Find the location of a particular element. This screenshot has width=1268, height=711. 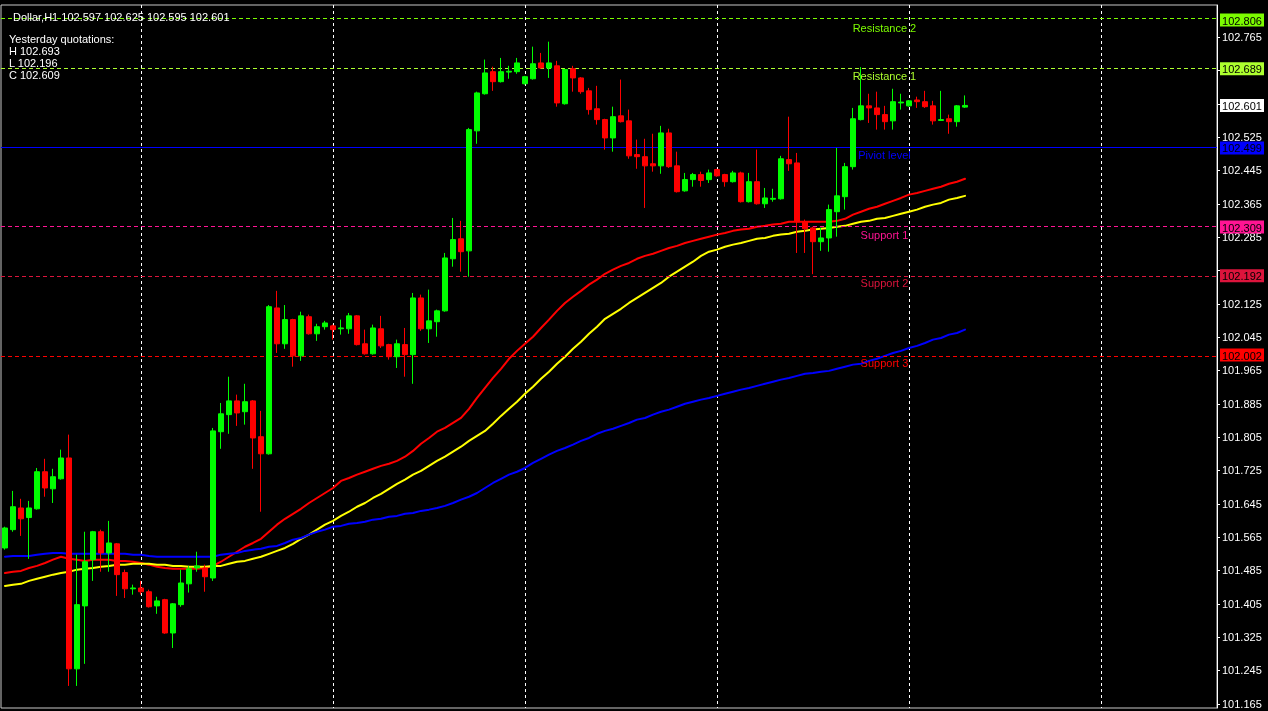

y-tick-label: 102.285 is located at coordinates (1242, 237).